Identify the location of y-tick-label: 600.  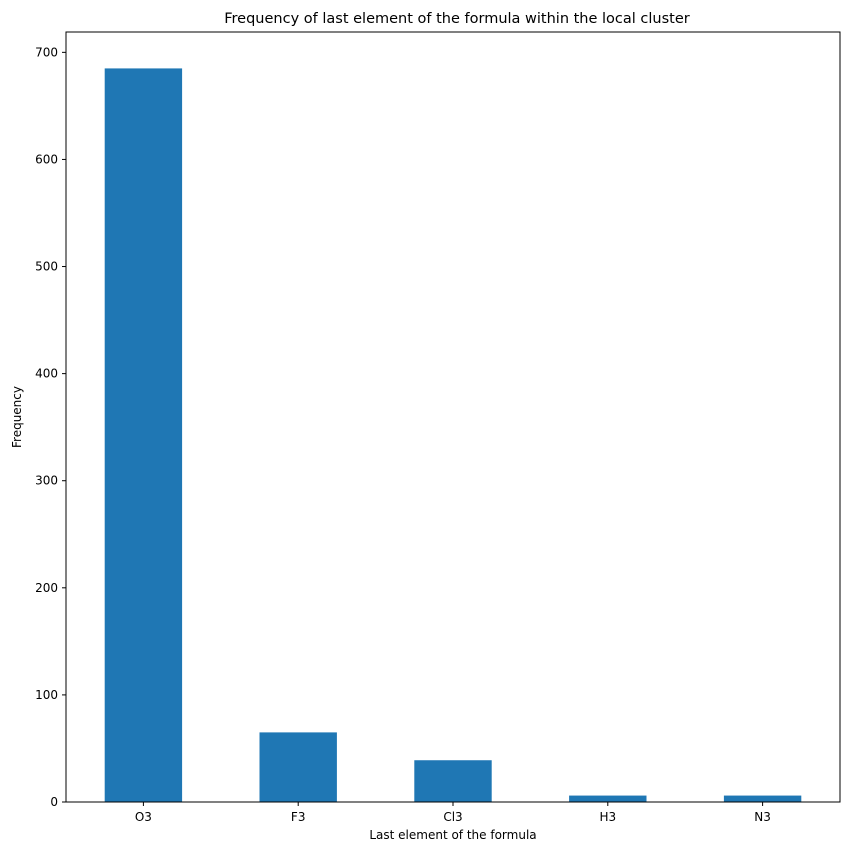
(46, 159).